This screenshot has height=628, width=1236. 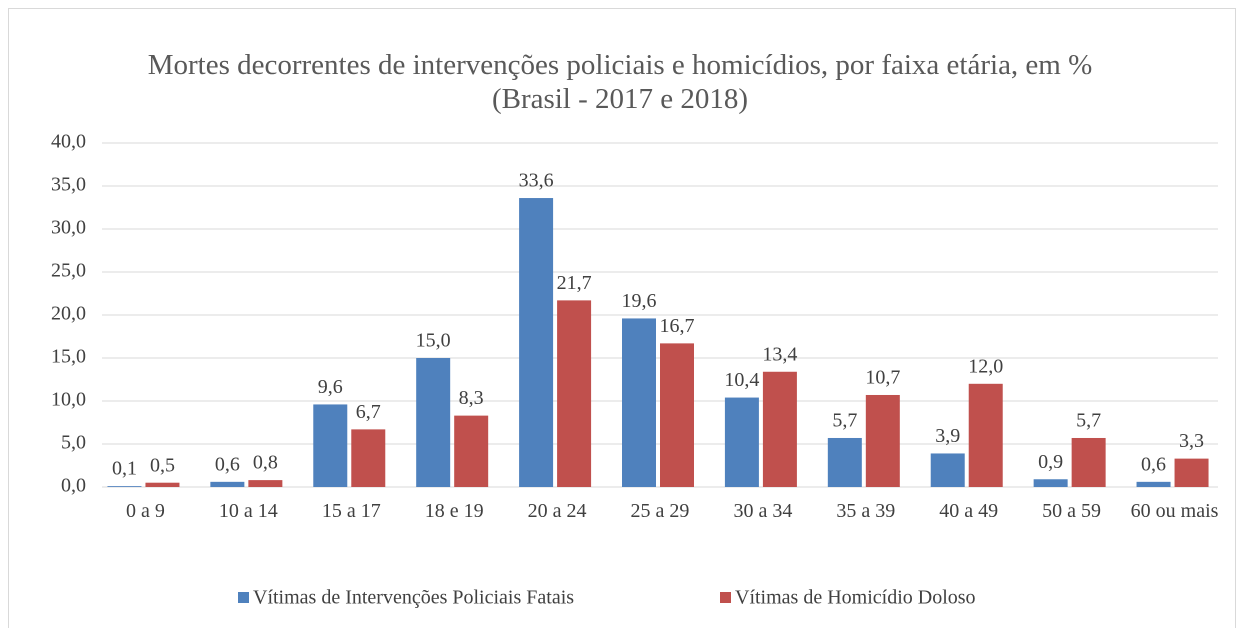 What do you see at coordinates (969, 511) in the screenshot?
I see `x-tick-label: 40 a 49` at bounding box center [969, 511].